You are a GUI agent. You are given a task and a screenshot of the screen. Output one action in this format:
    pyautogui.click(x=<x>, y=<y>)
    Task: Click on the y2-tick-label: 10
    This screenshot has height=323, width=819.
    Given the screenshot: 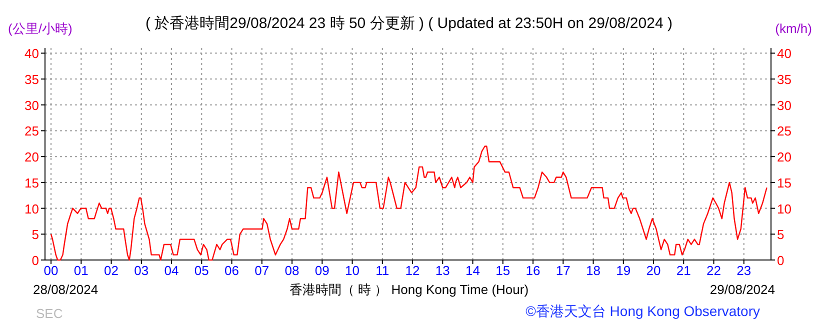 What is the action you would take?
    pyautogui.click(x=784, y=208)
    